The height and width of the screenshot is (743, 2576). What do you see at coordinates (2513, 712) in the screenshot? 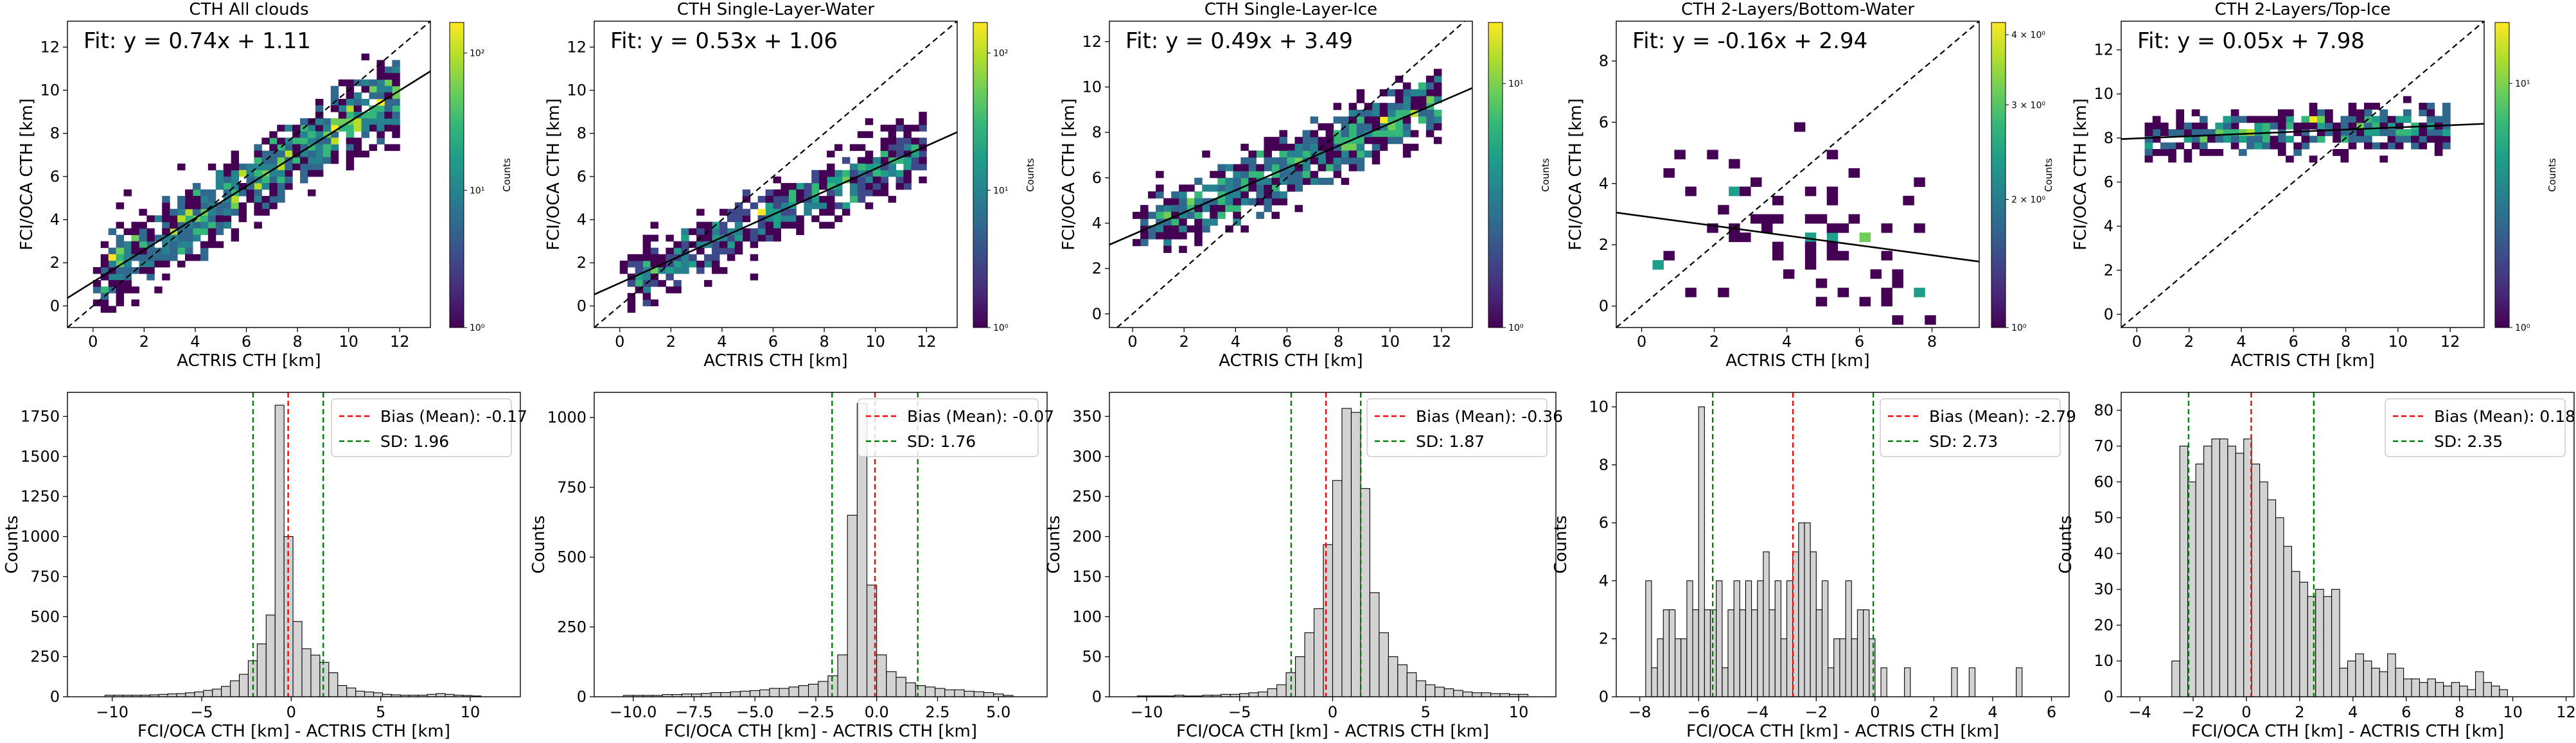
I see `x-tick-label: 10` at bounding box center [2513, 712].